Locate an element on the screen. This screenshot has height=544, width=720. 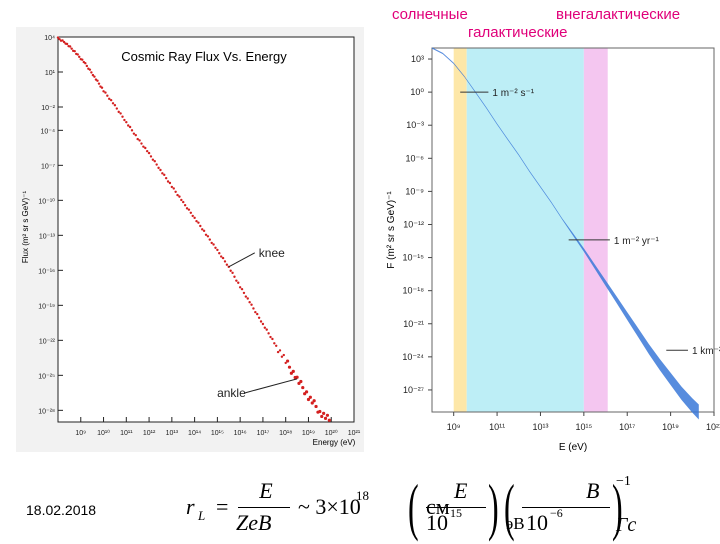
formula-lhs: r is located at coordinates (190, 506).